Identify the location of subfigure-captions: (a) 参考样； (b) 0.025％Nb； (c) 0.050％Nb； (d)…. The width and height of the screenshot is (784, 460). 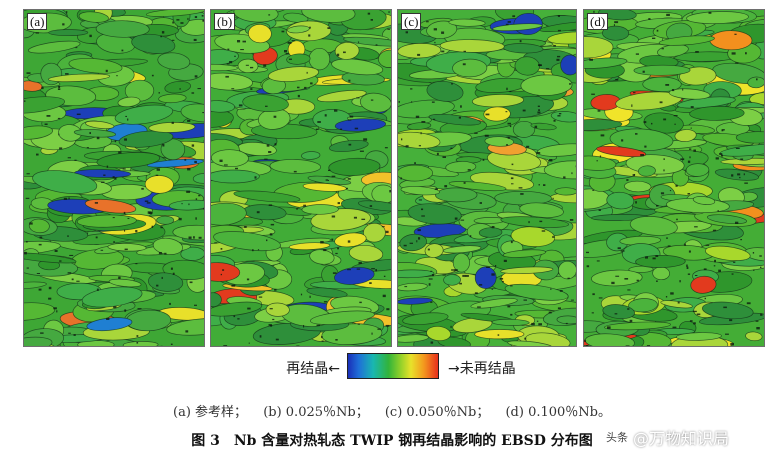
(392, 410).